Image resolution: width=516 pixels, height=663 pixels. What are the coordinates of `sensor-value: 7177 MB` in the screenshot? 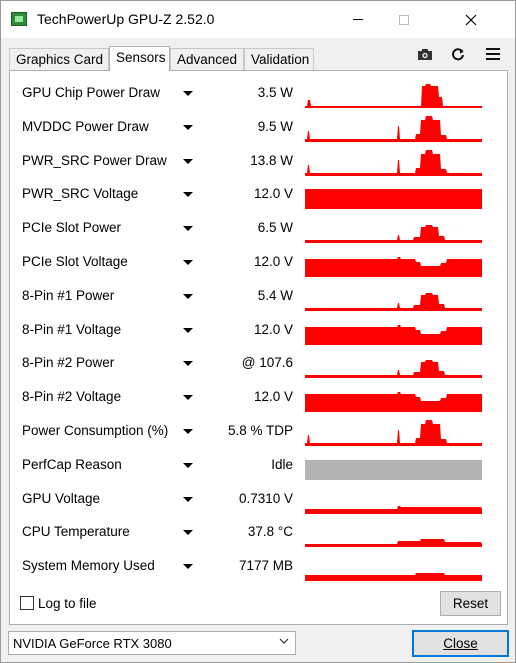 It's located at (265, 566).